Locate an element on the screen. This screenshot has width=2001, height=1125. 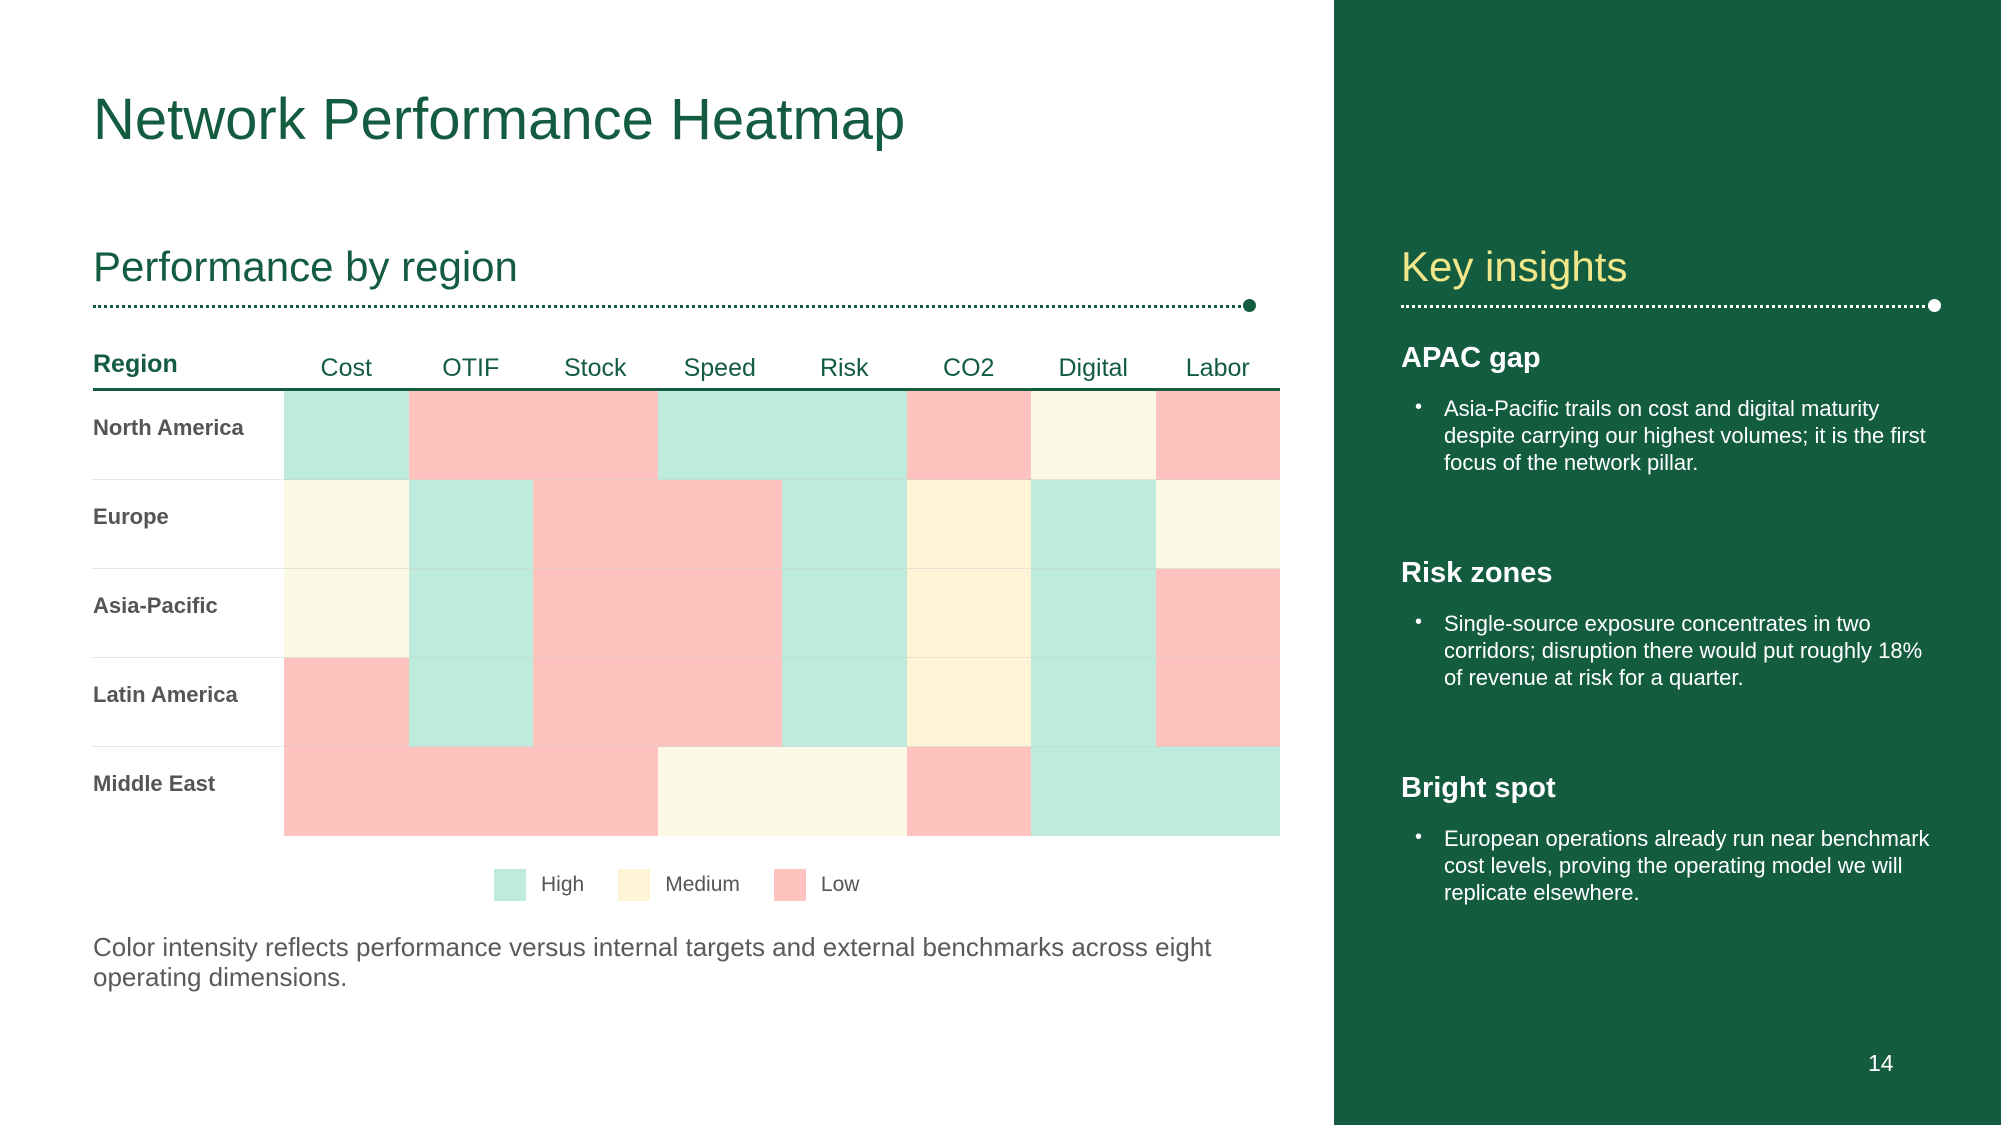
column-header-digital: Digital is located at coordinates (1093, 368).